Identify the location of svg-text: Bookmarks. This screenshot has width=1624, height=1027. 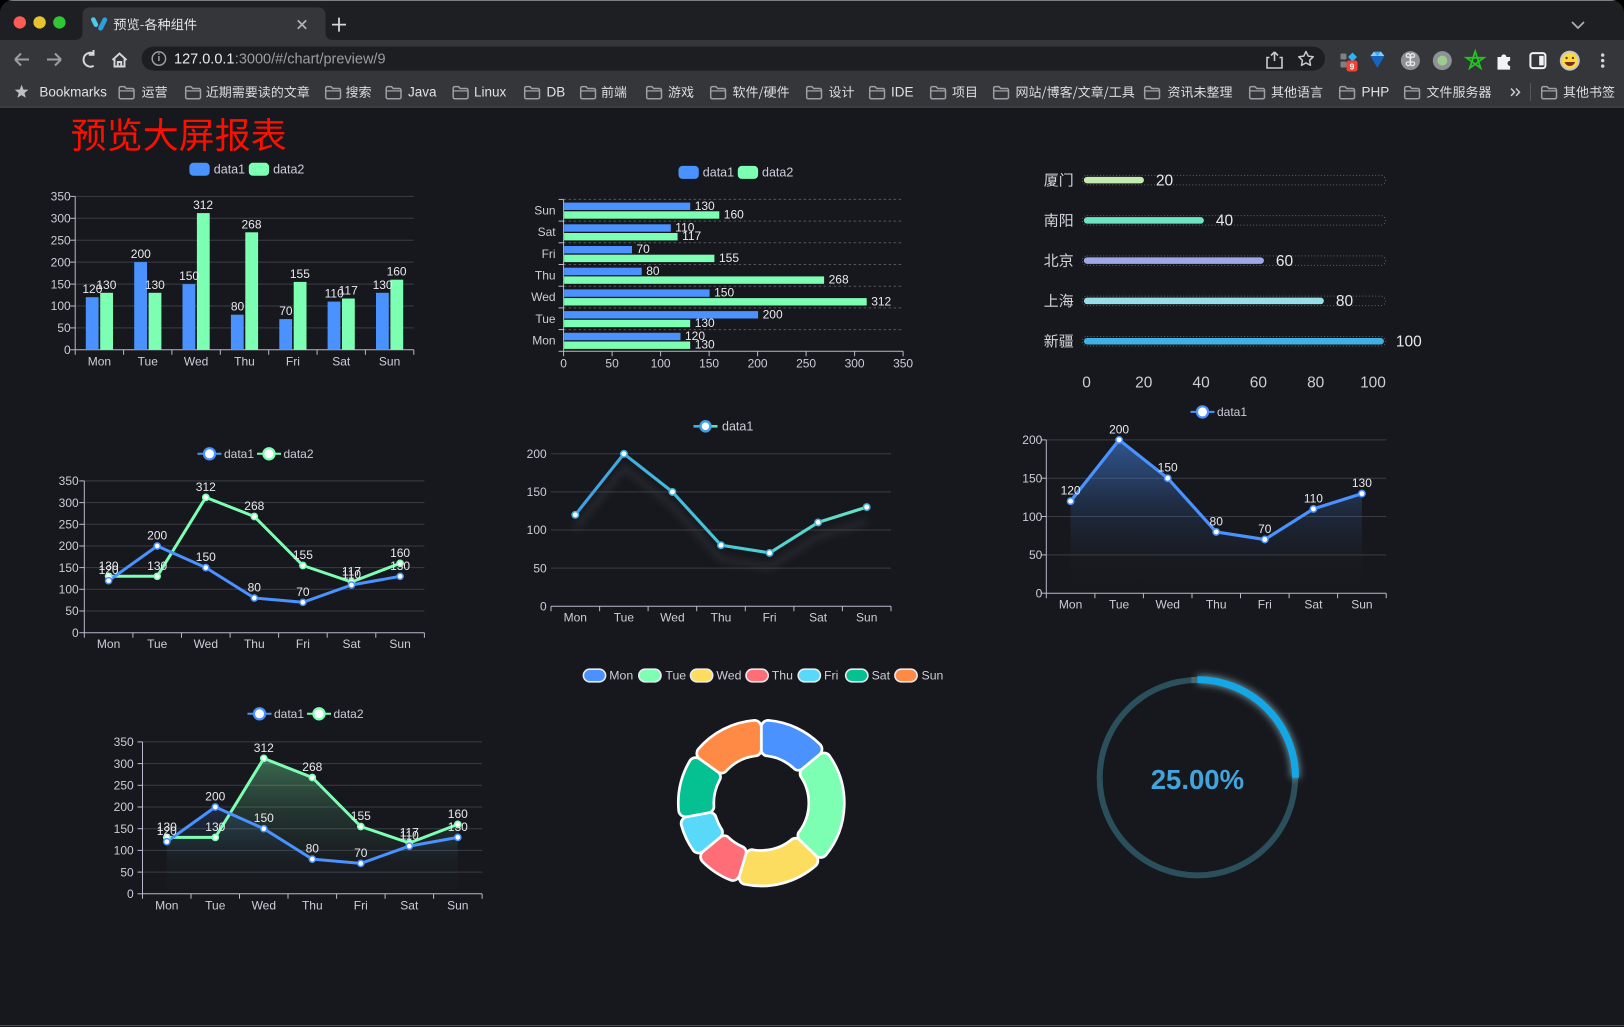
(73, 92).